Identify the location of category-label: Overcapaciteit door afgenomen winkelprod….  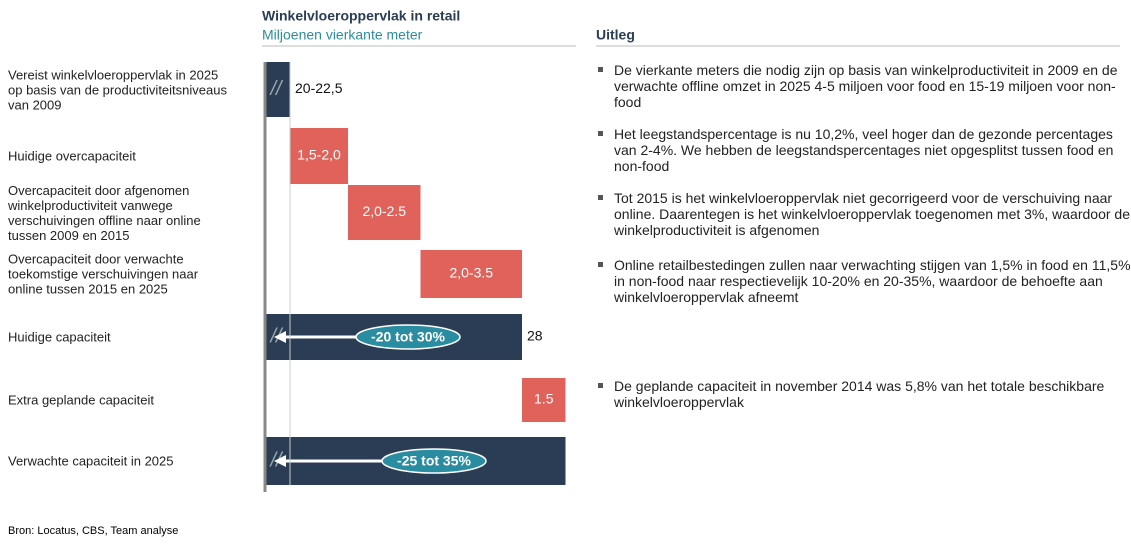
(104, 212).